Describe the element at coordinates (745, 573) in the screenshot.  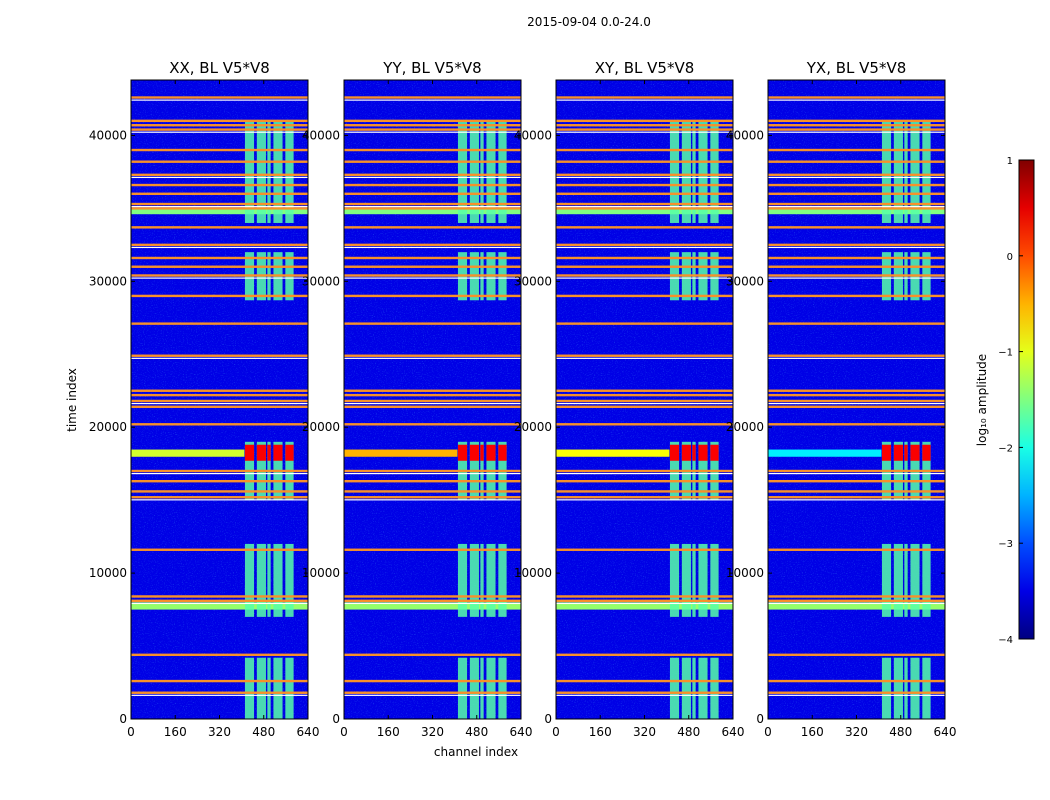
I see `y-tick-label: 10000` at that location.